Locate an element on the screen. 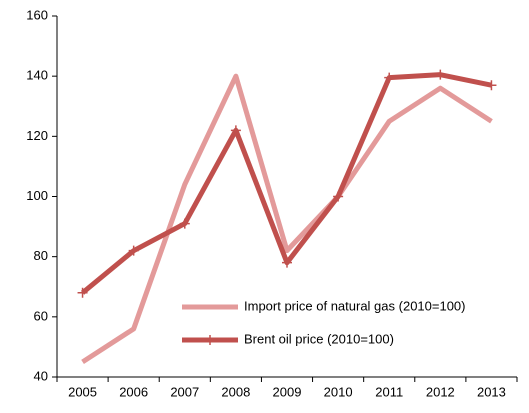 The width and height of the screenshot is (529, 413). y-tick-label: 100 is located at coordinates (37, 195).